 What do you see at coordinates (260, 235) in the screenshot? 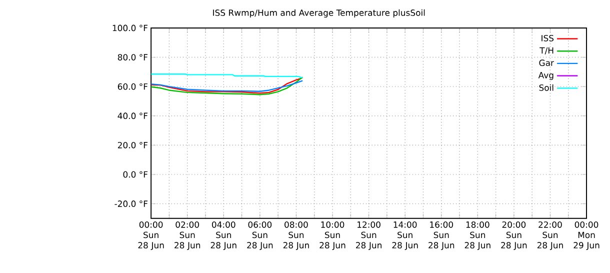
I see `x-tick-label: 06:00 Sun 28 Jun` at bounding box center [260, 235].